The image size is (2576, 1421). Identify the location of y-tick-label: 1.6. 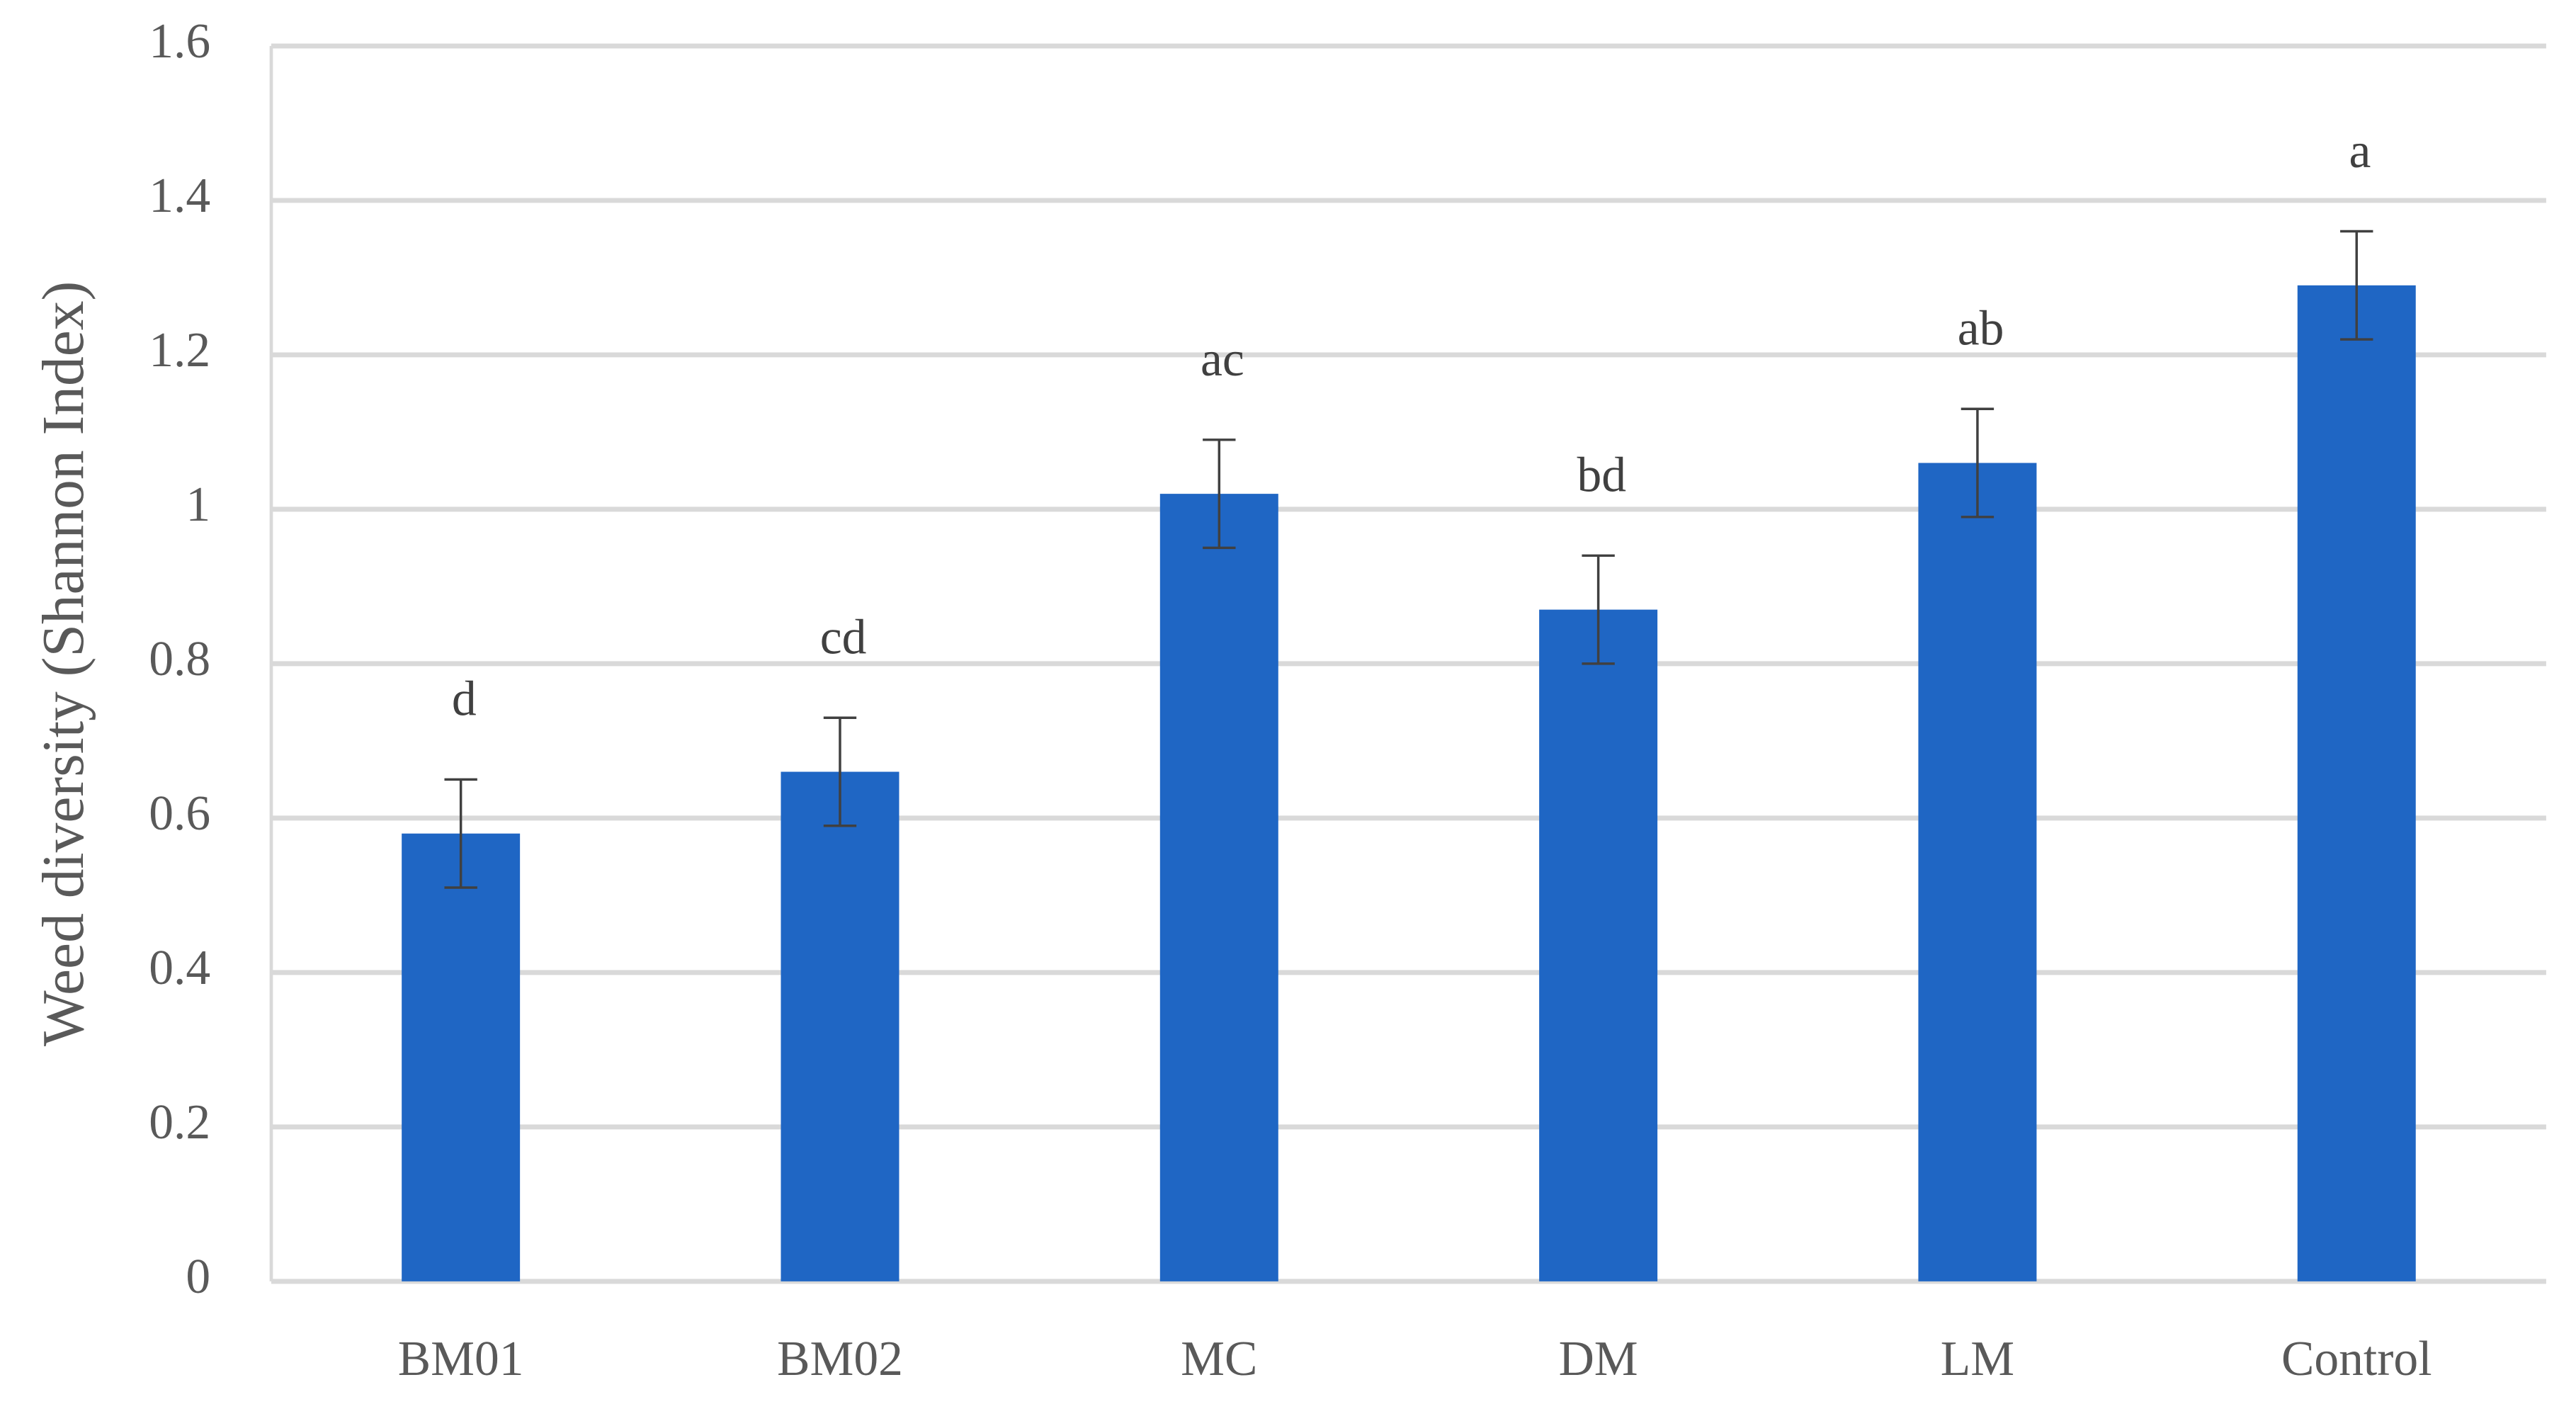
(179, 41).